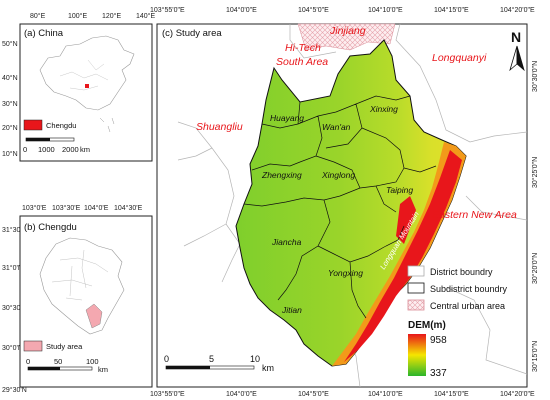  What do you see at coordinates (451, 10) in the screenshot?
I see `top-tick: 104°15'0"E` at bounding box center [451, 10].